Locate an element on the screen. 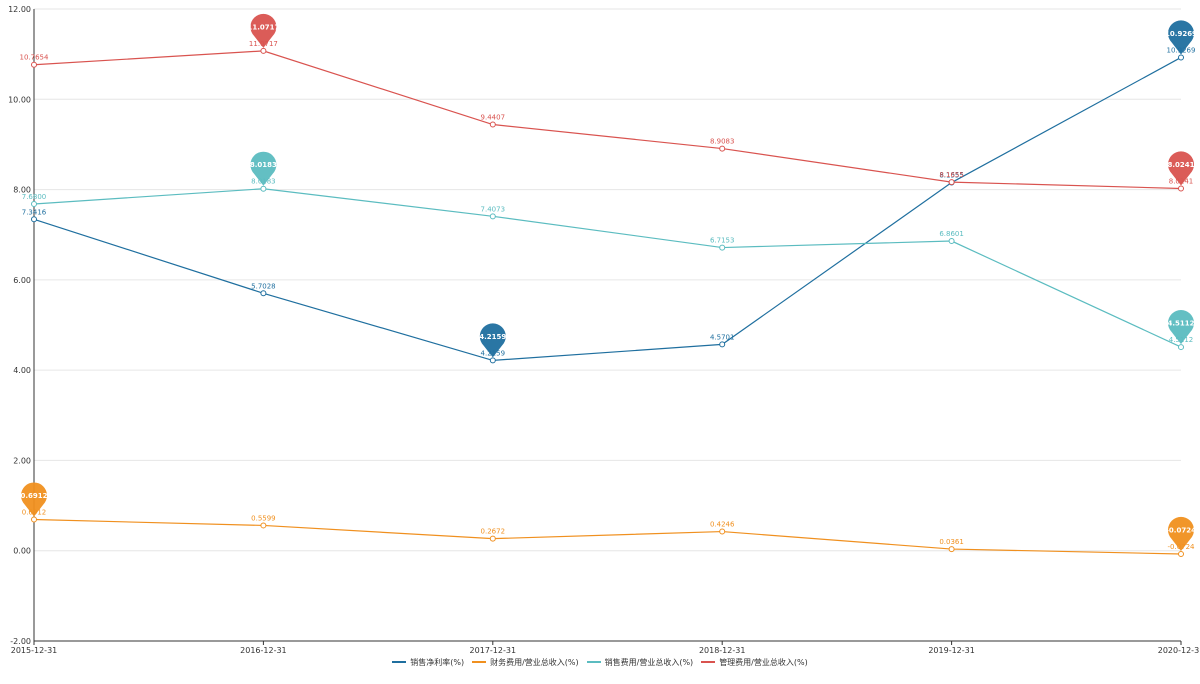 This screenshot has width=1200, height=684. pin-marker-label: 8.0241 is located at coordinates (1180, 165).